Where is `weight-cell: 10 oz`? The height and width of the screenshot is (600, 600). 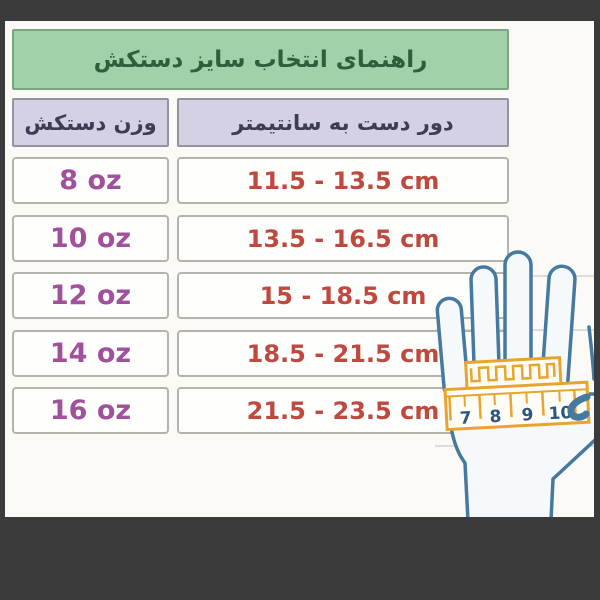
weight-cell: 10 oz is located at coordinates (90, 238).